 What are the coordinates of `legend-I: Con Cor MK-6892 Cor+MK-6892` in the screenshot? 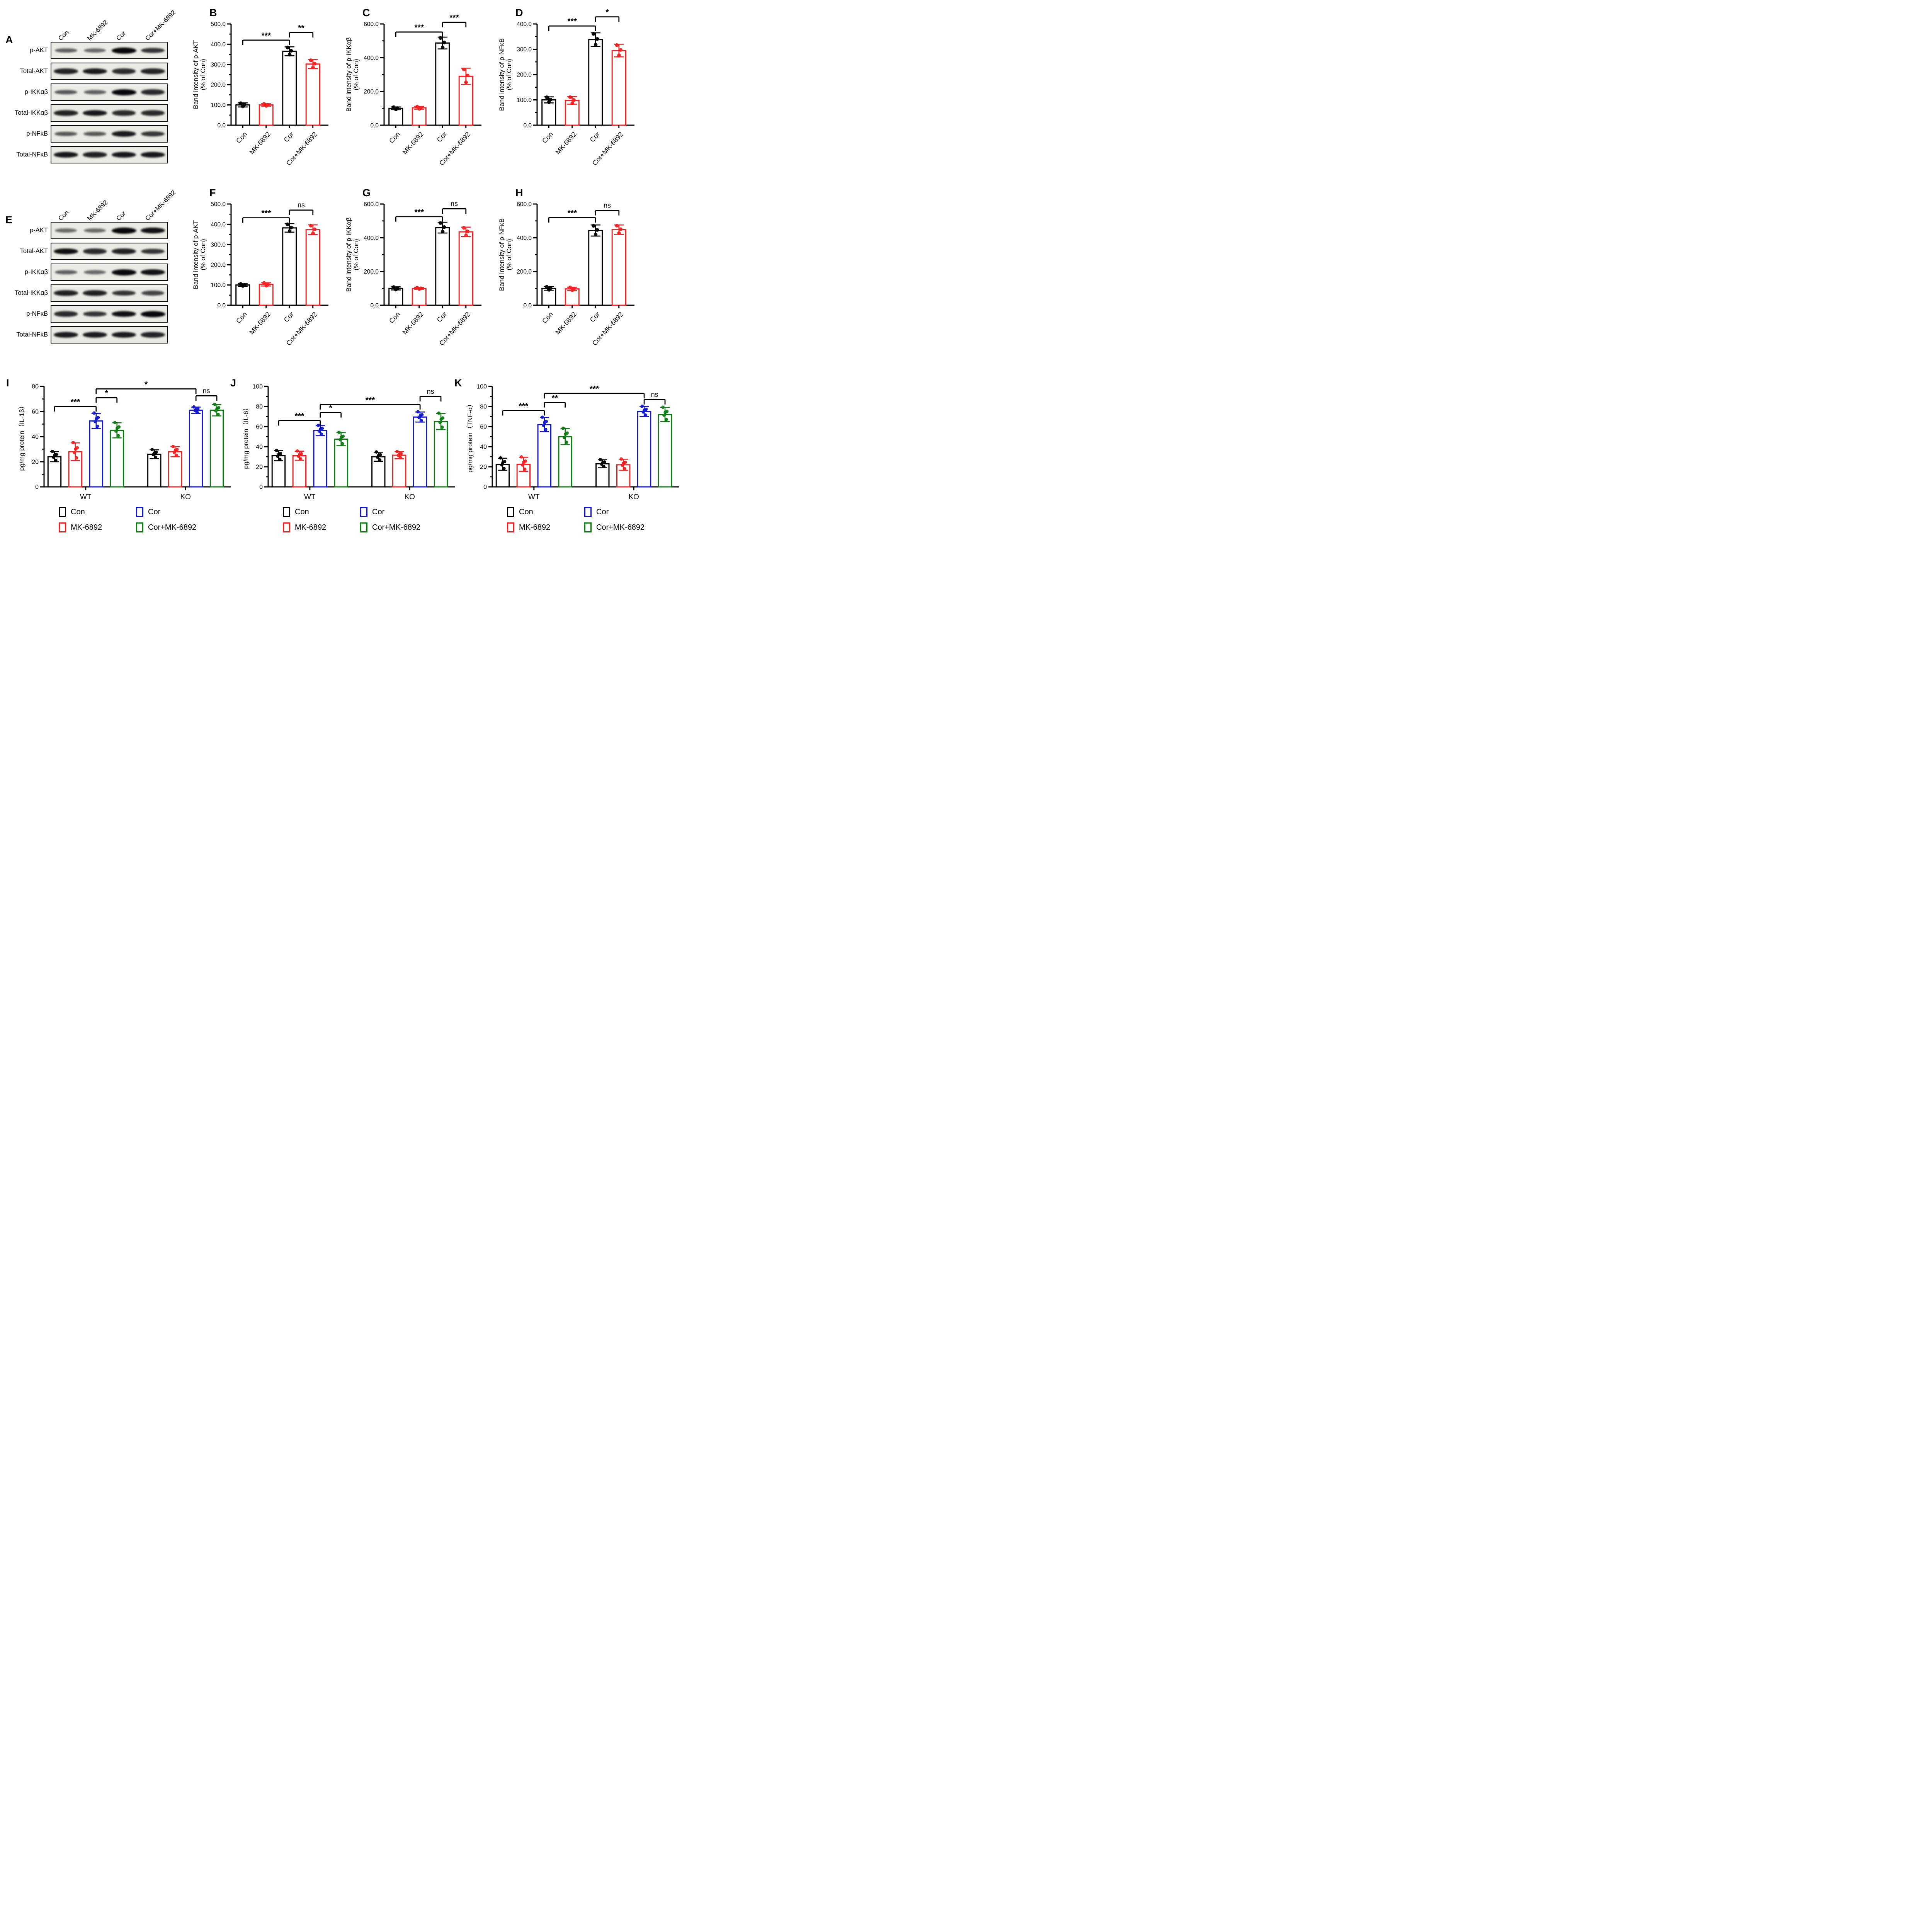 It's located at (147, 519).